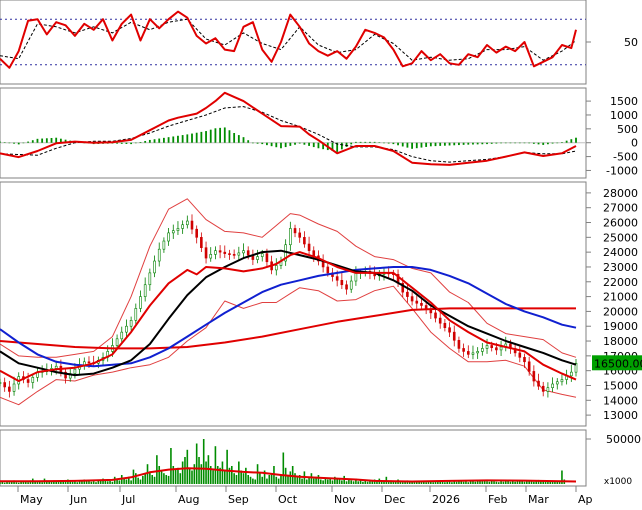  Describe the element at coordinates (631, 42) in the screenshot. I see `rsi-tick-label: 50` at that location.